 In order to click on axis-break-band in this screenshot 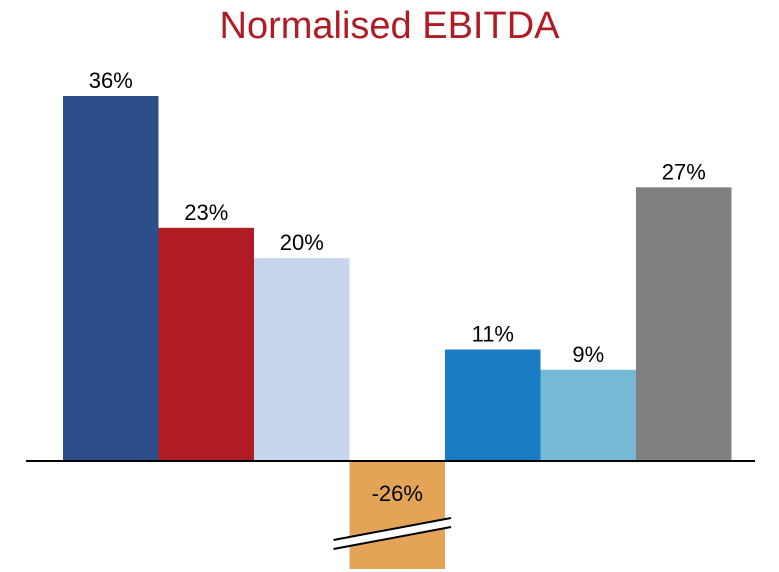, I will do `click(392, 533)`.